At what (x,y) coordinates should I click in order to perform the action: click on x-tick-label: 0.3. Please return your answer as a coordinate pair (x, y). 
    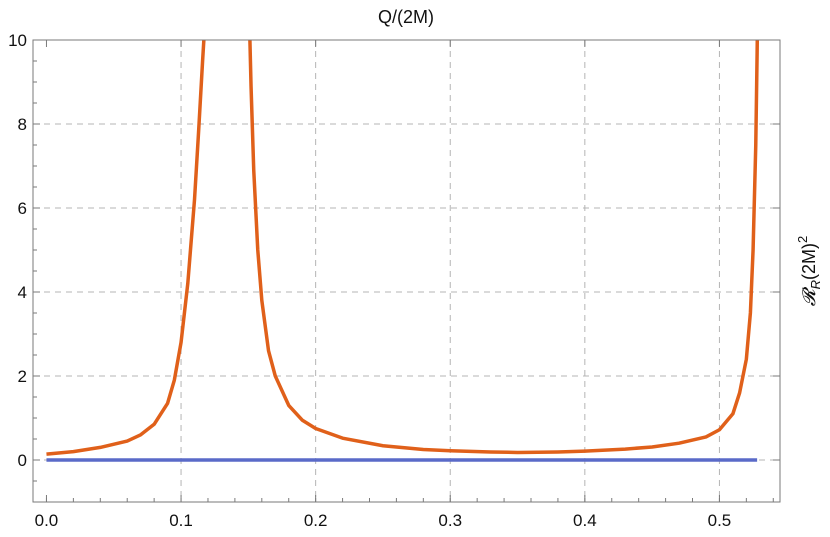
    Looking at the image, I should click on (450, 520).